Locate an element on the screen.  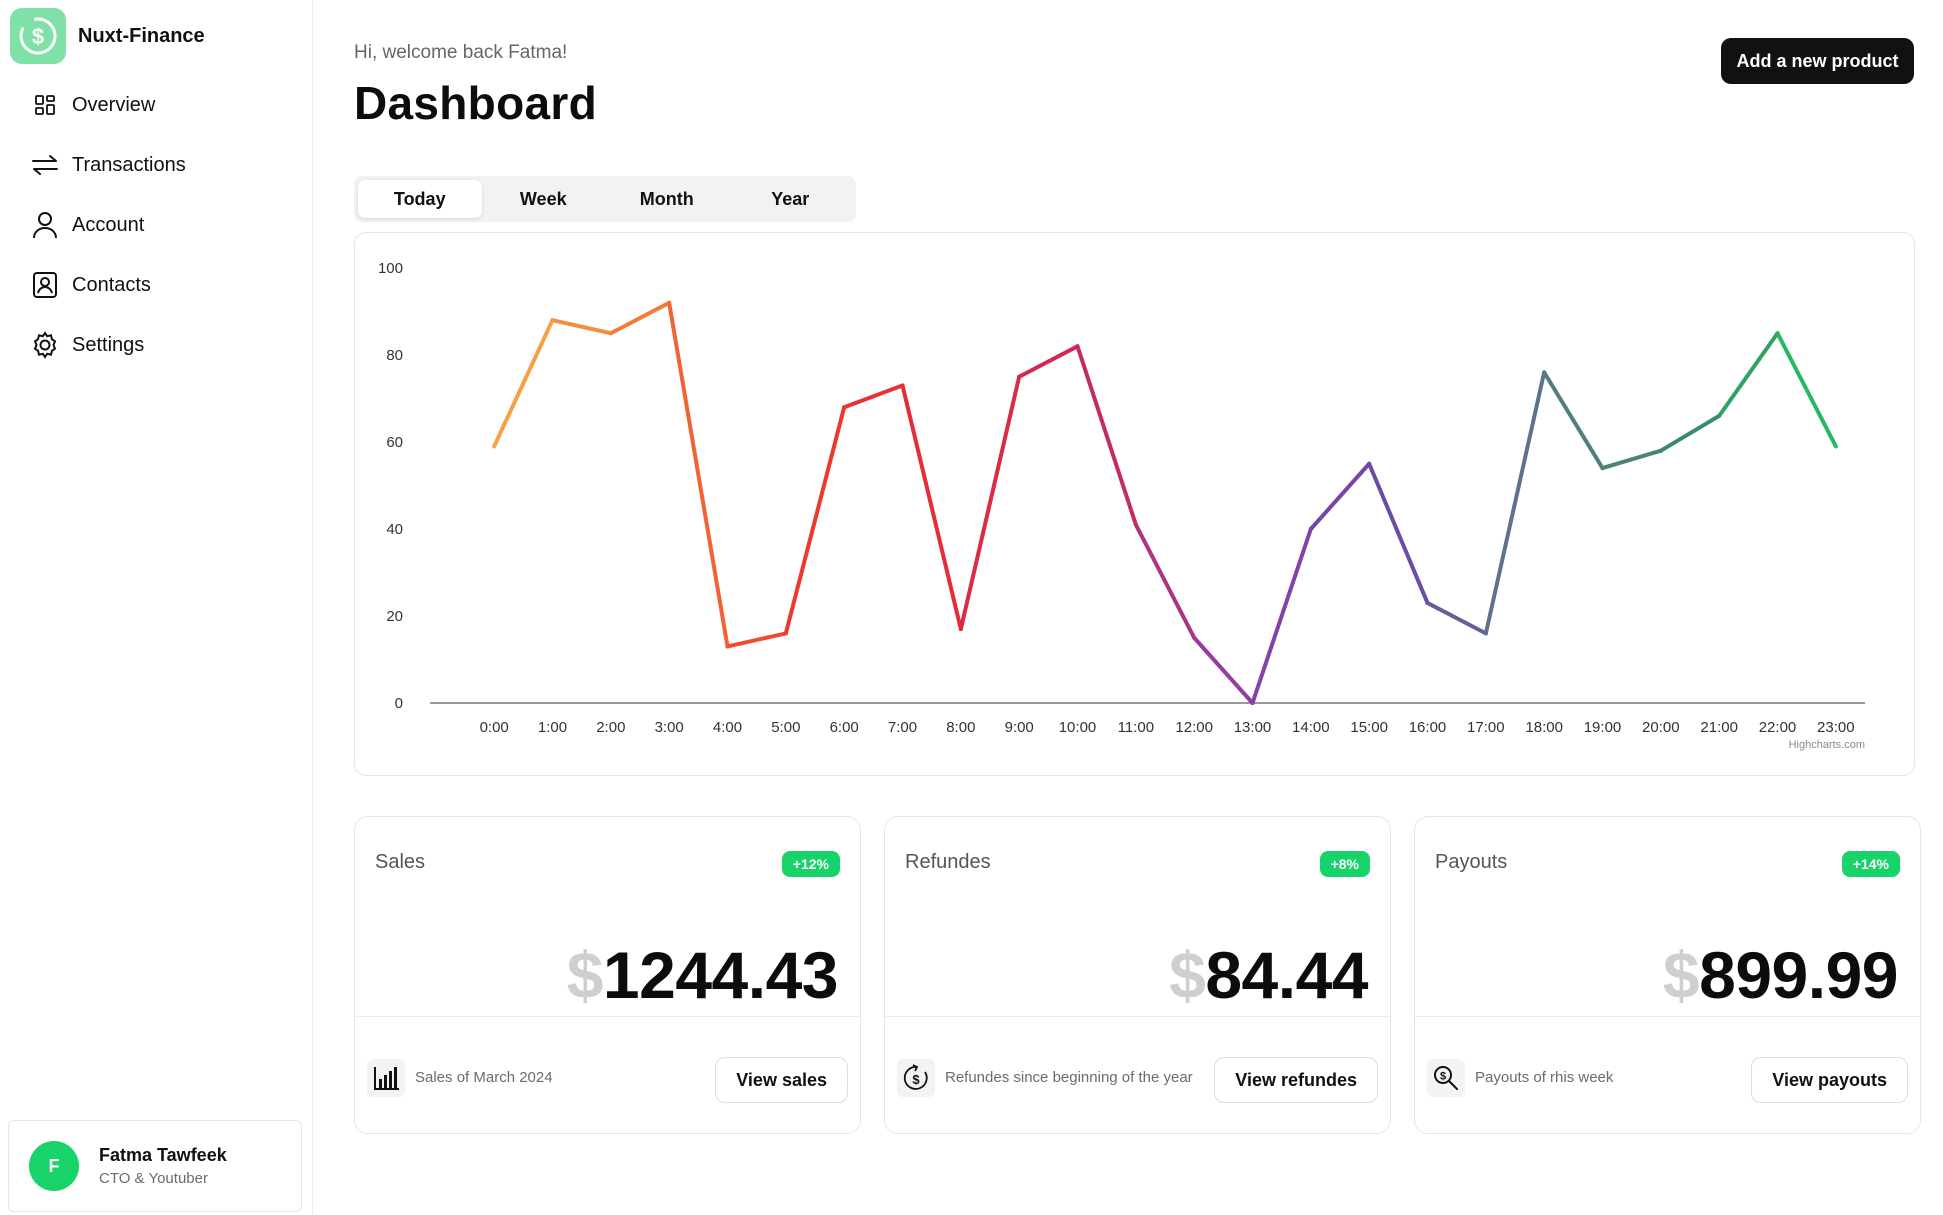
x-tick-label: 2:00 is located at coordinates (610, 727).